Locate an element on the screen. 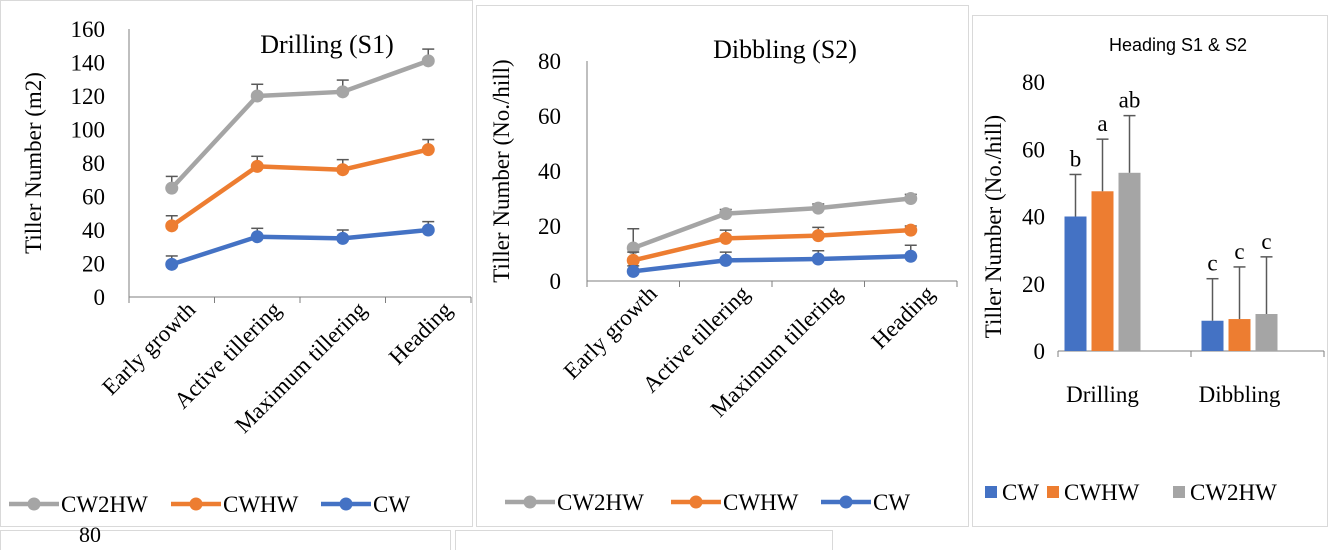 Image resolution: width=1330 pixels, height=550 pixels. bar-cwhw-dibbling is located at coordinates (1239, 335).